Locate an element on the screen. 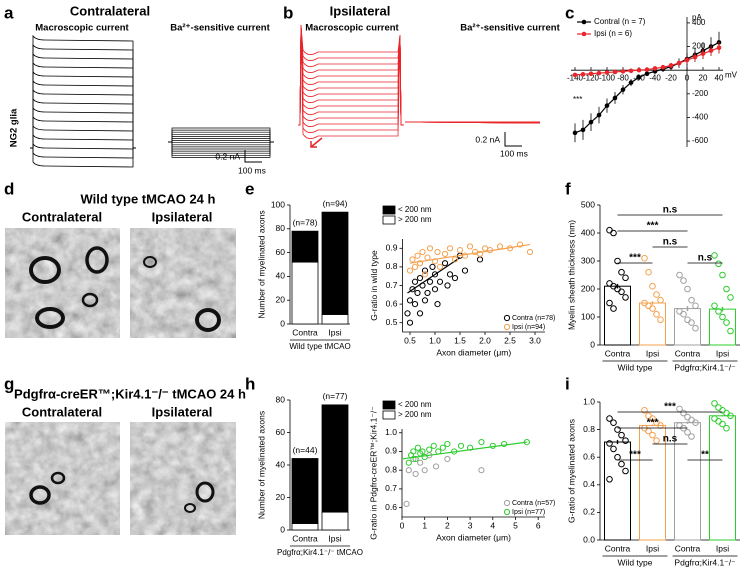 This screenshot has width=746, height=577. panel-title: Ipsilateral is located at coordinates (360, 10).